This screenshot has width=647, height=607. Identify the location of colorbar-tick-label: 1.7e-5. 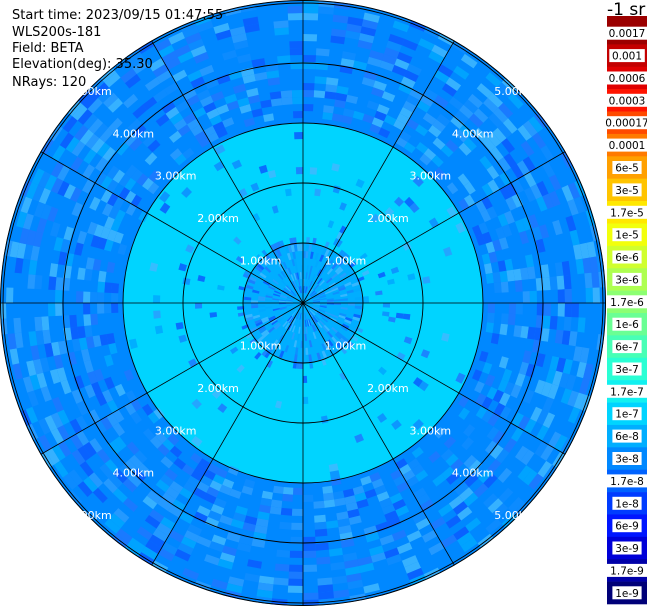
(627, 213).